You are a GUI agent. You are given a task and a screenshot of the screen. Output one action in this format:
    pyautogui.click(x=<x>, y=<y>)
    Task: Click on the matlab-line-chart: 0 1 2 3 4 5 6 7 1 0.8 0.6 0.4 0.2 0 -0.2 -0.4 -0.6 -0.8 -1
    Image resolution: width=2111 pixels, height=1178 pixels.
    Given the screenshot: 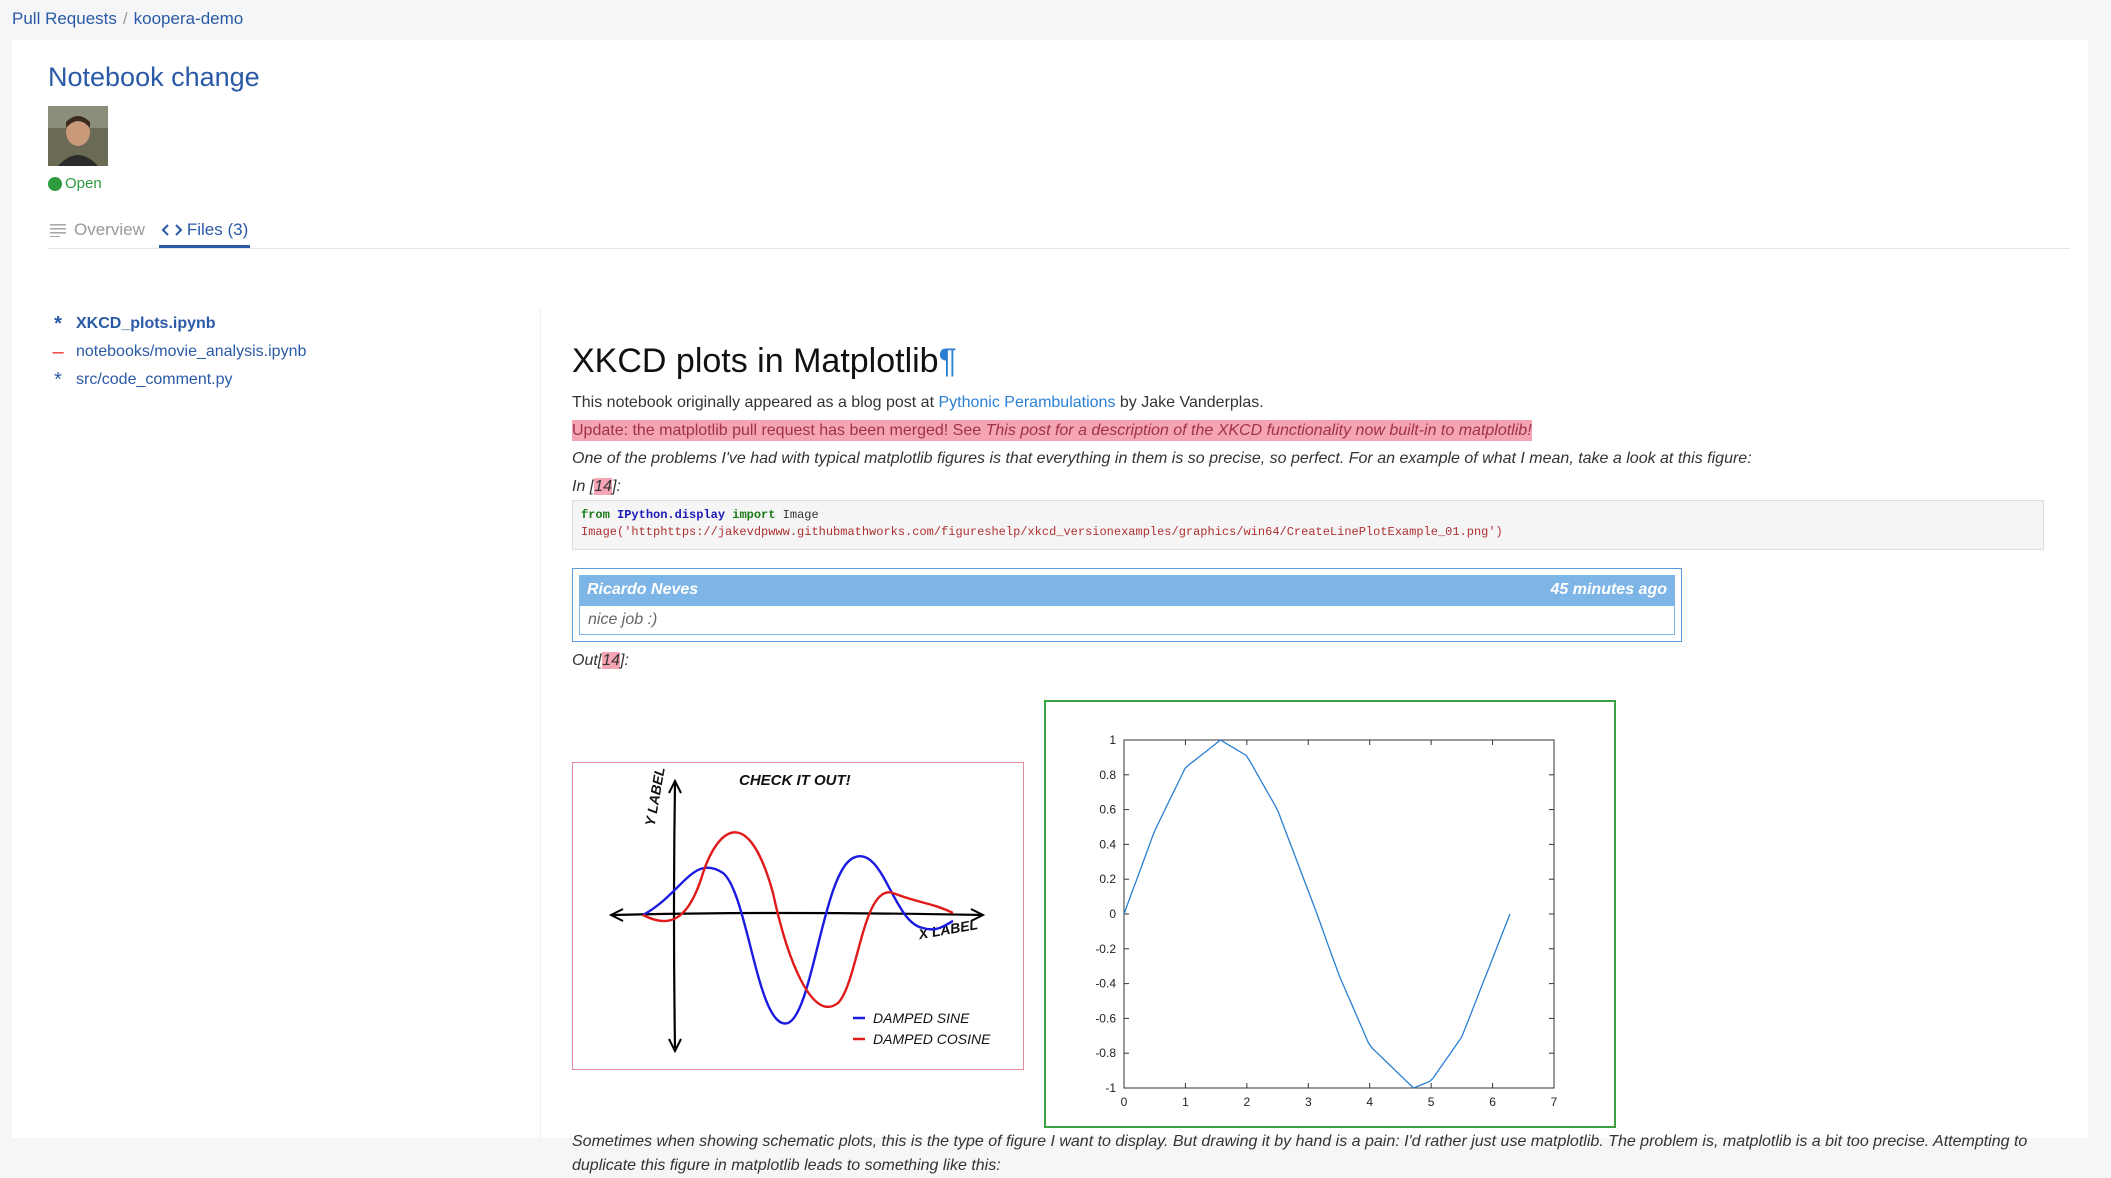 What is the action you would take?
    pyautogui.click(x=1330, y=914)
    